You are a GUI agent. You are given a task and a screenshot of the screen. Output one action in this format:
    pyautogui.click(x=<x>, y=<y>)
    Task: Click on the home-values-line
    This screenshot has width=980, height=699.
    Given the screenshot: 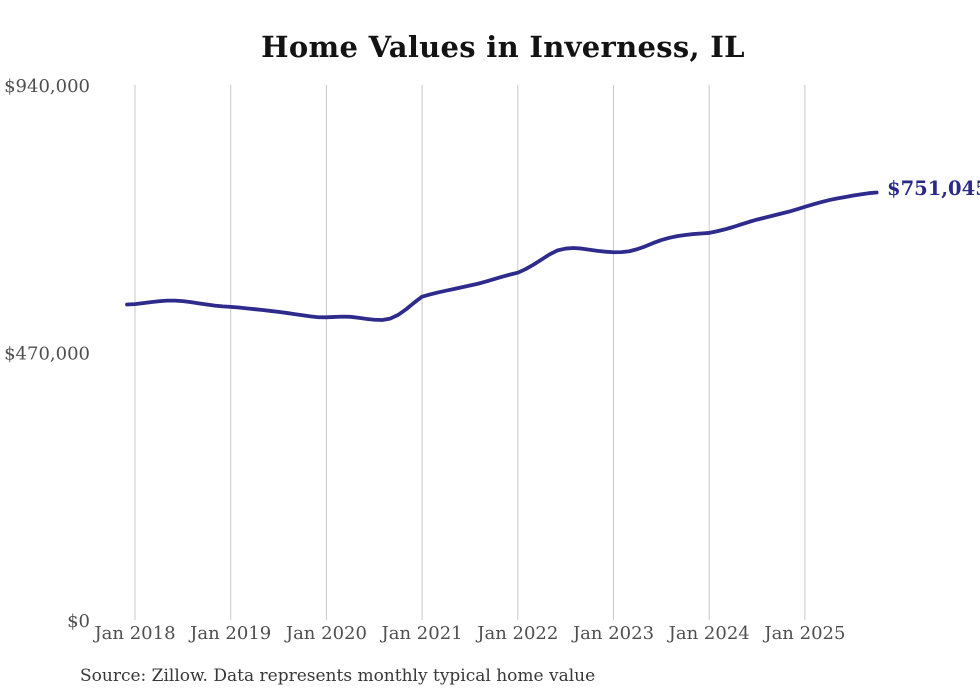 What is the action you would take?
    pyautogui.click(x=502, y=256)
    